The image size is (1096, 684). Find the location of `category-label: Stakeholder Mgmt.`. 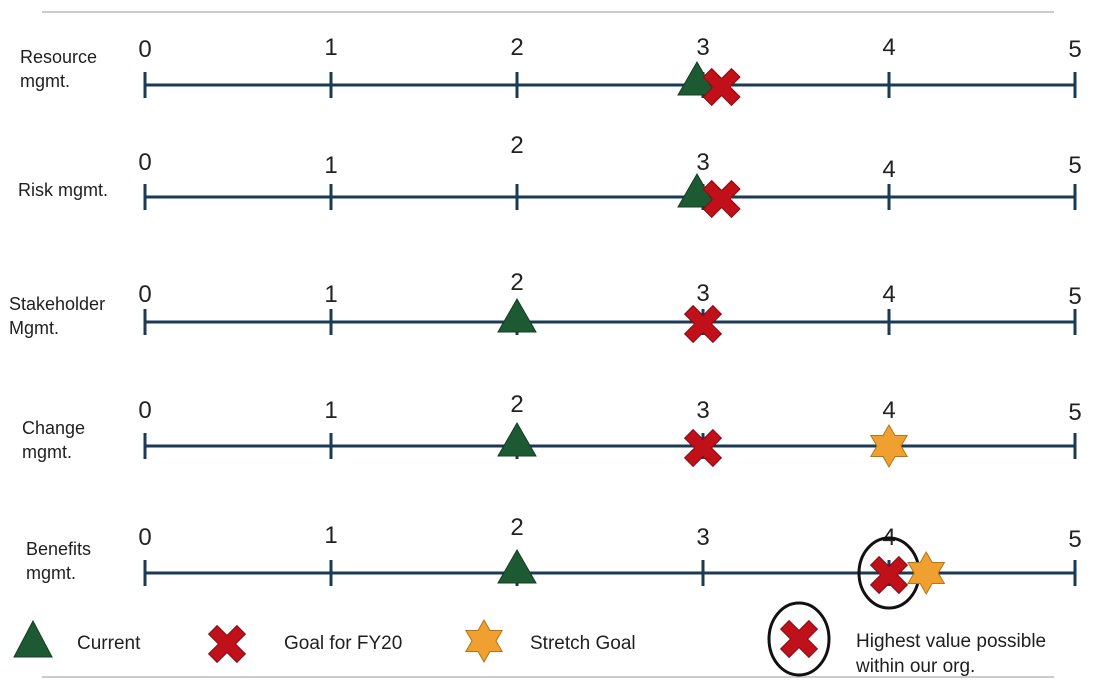

category-label: Stakeholder Mgmt. is located at coordinates (57, 316).